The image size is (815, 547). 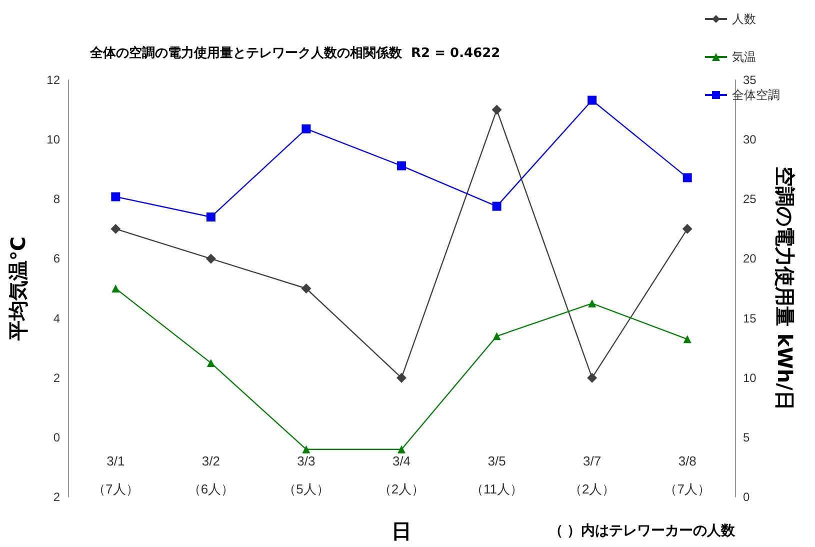 I want to click on y2-tick-label: 20, so click(x=750, y=259).